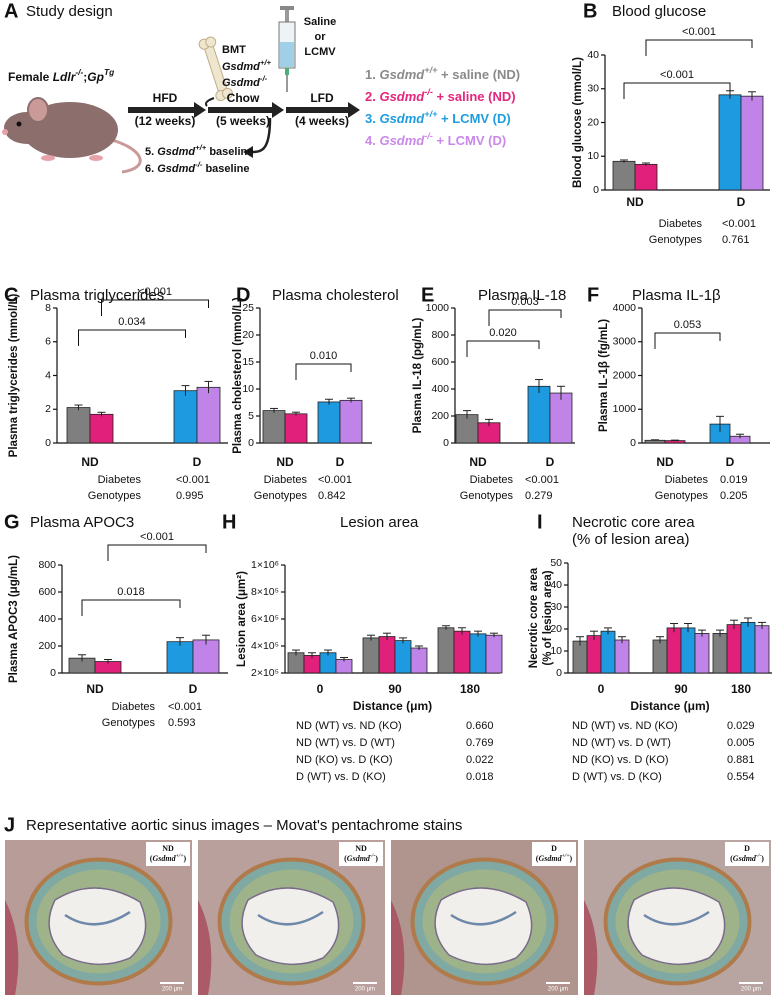 Image resolution: width=780 pixels, height=999 pixels. Describe the element at coordinates (242, 619) in the screenshot. I see `y-axis-label: Lesion area (μm²)` at that location.